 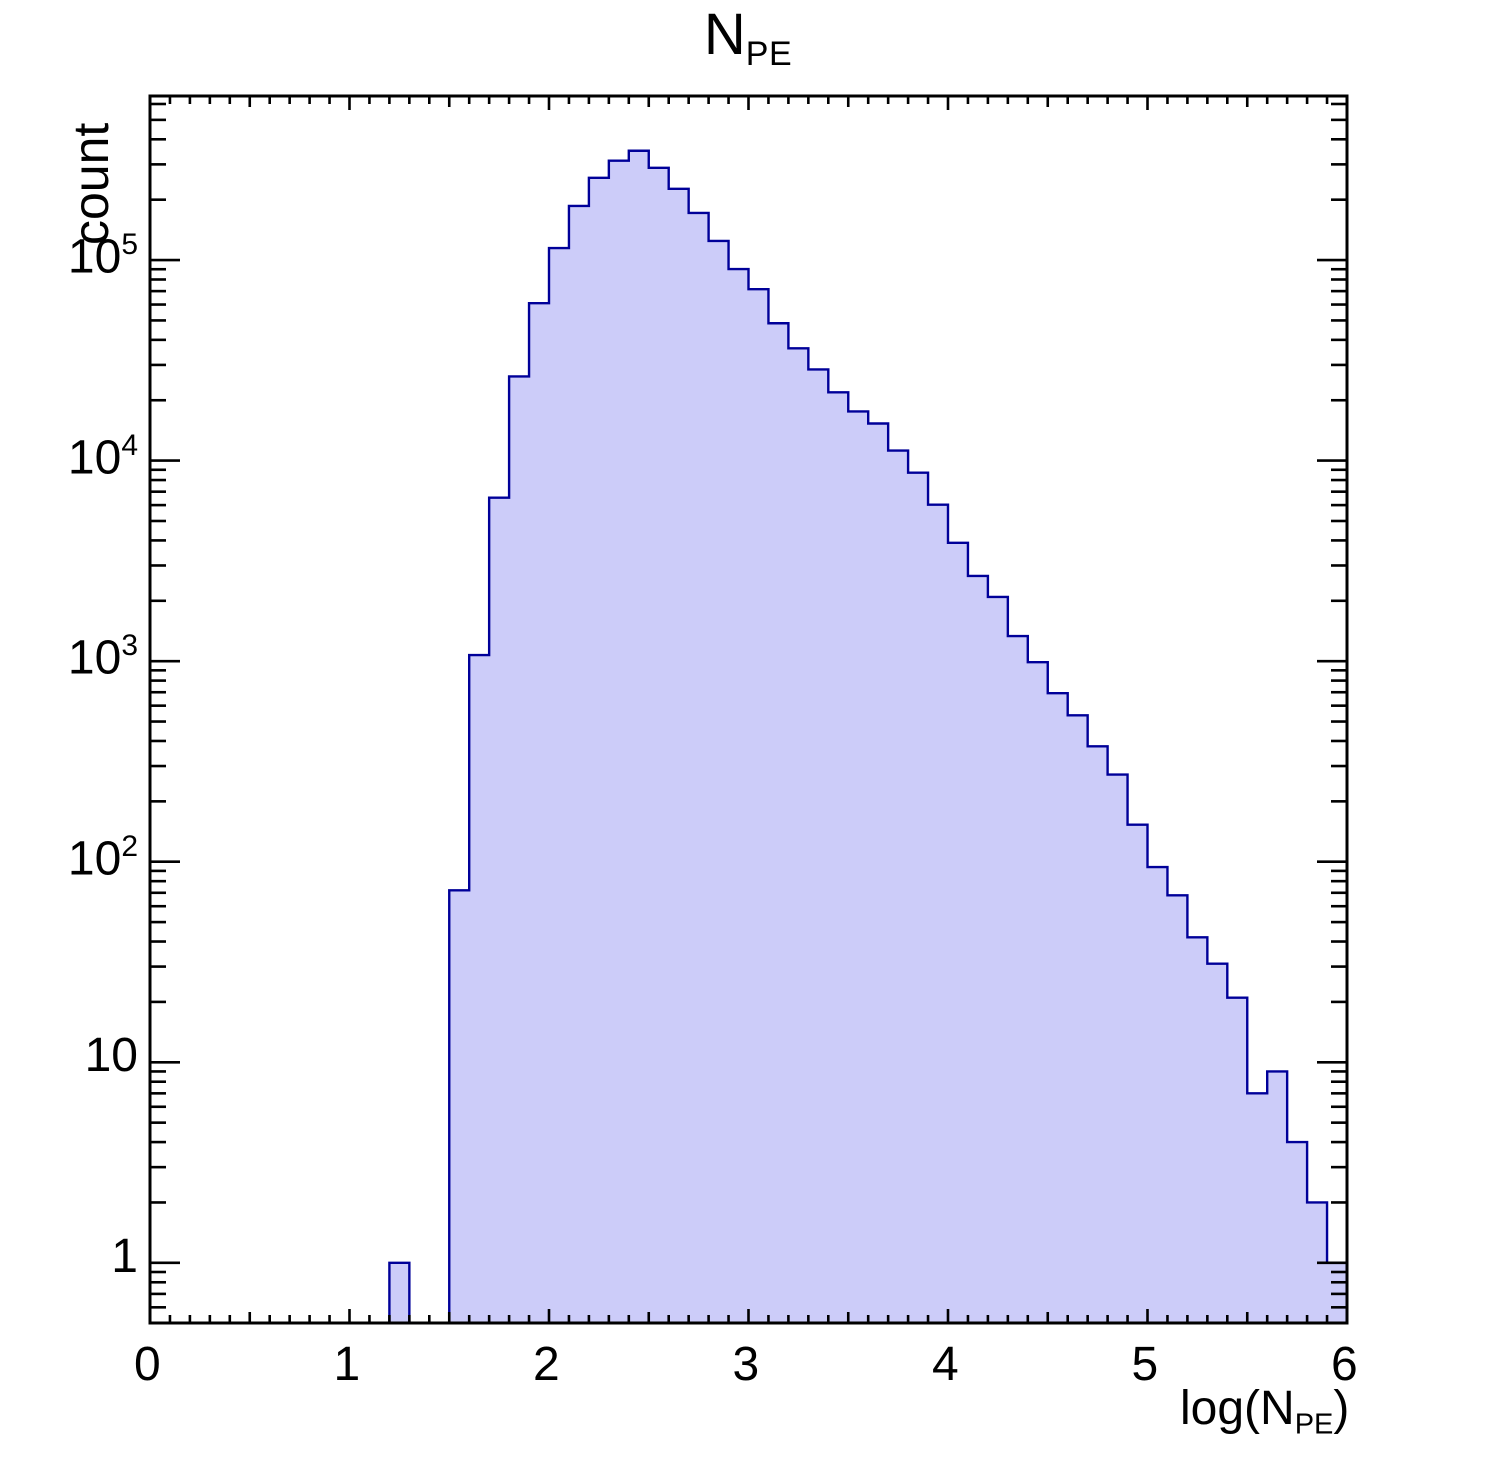 I want to click on x-tick-label: 0, so click(x=147, y=1364).